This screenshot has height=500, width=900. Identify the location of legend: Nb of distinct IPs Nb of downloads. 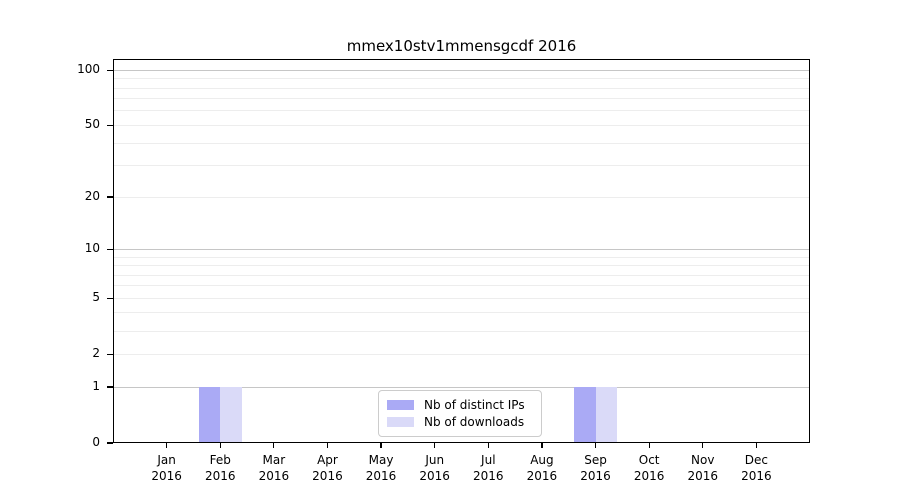
(460, 413).